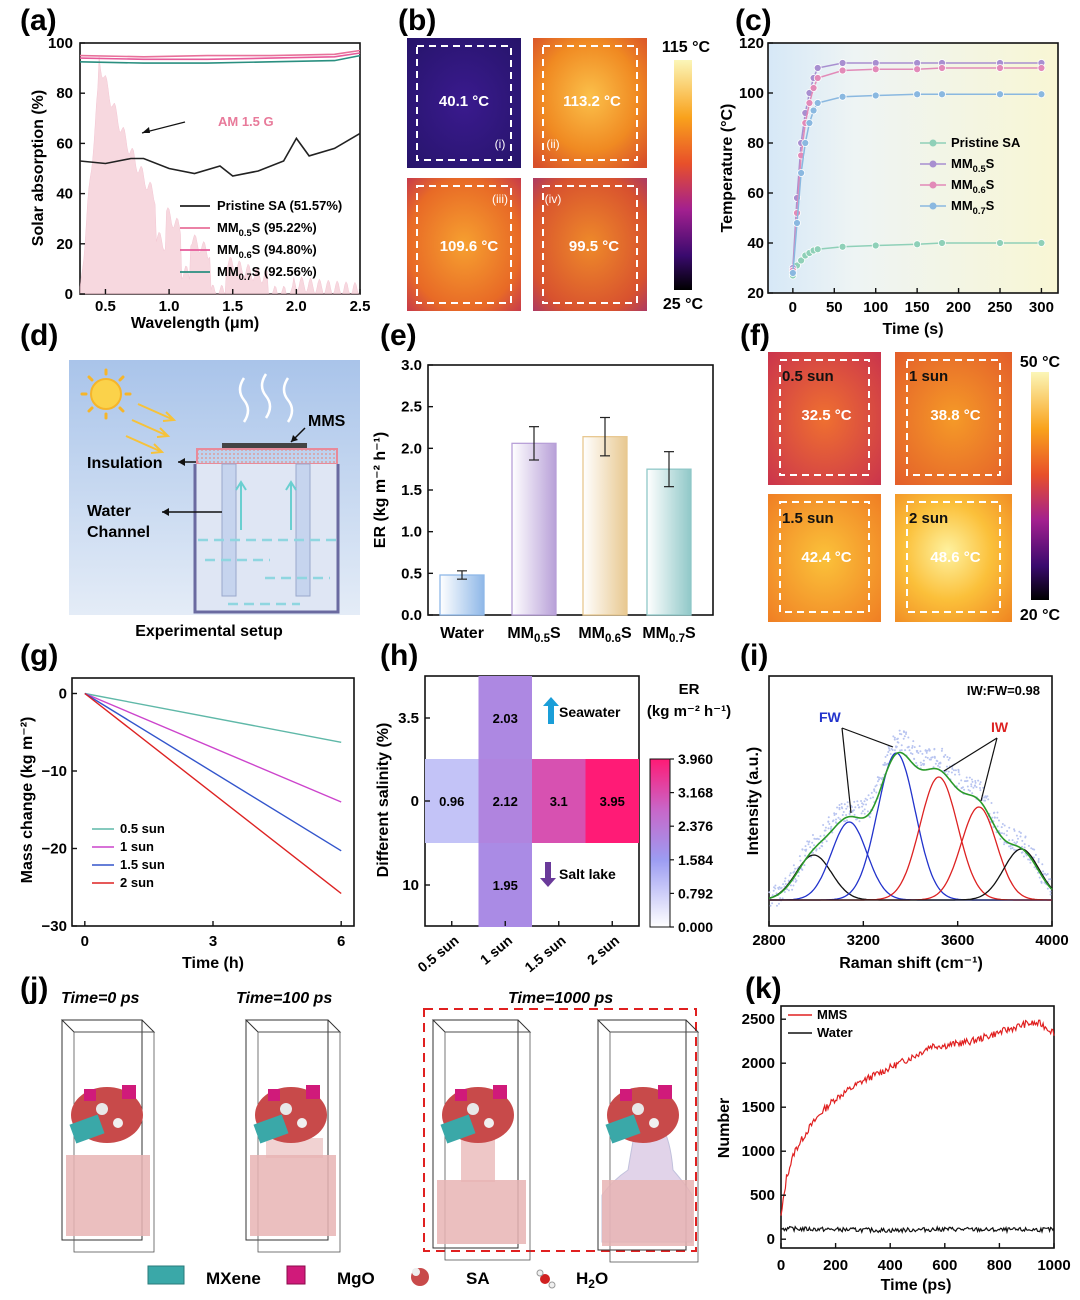 This screenshot has width=1080, height=1300. Describe the element at coordinates (695, 893) in the screenshot. I see `colorbar-tick-label: 0.792` at that location.